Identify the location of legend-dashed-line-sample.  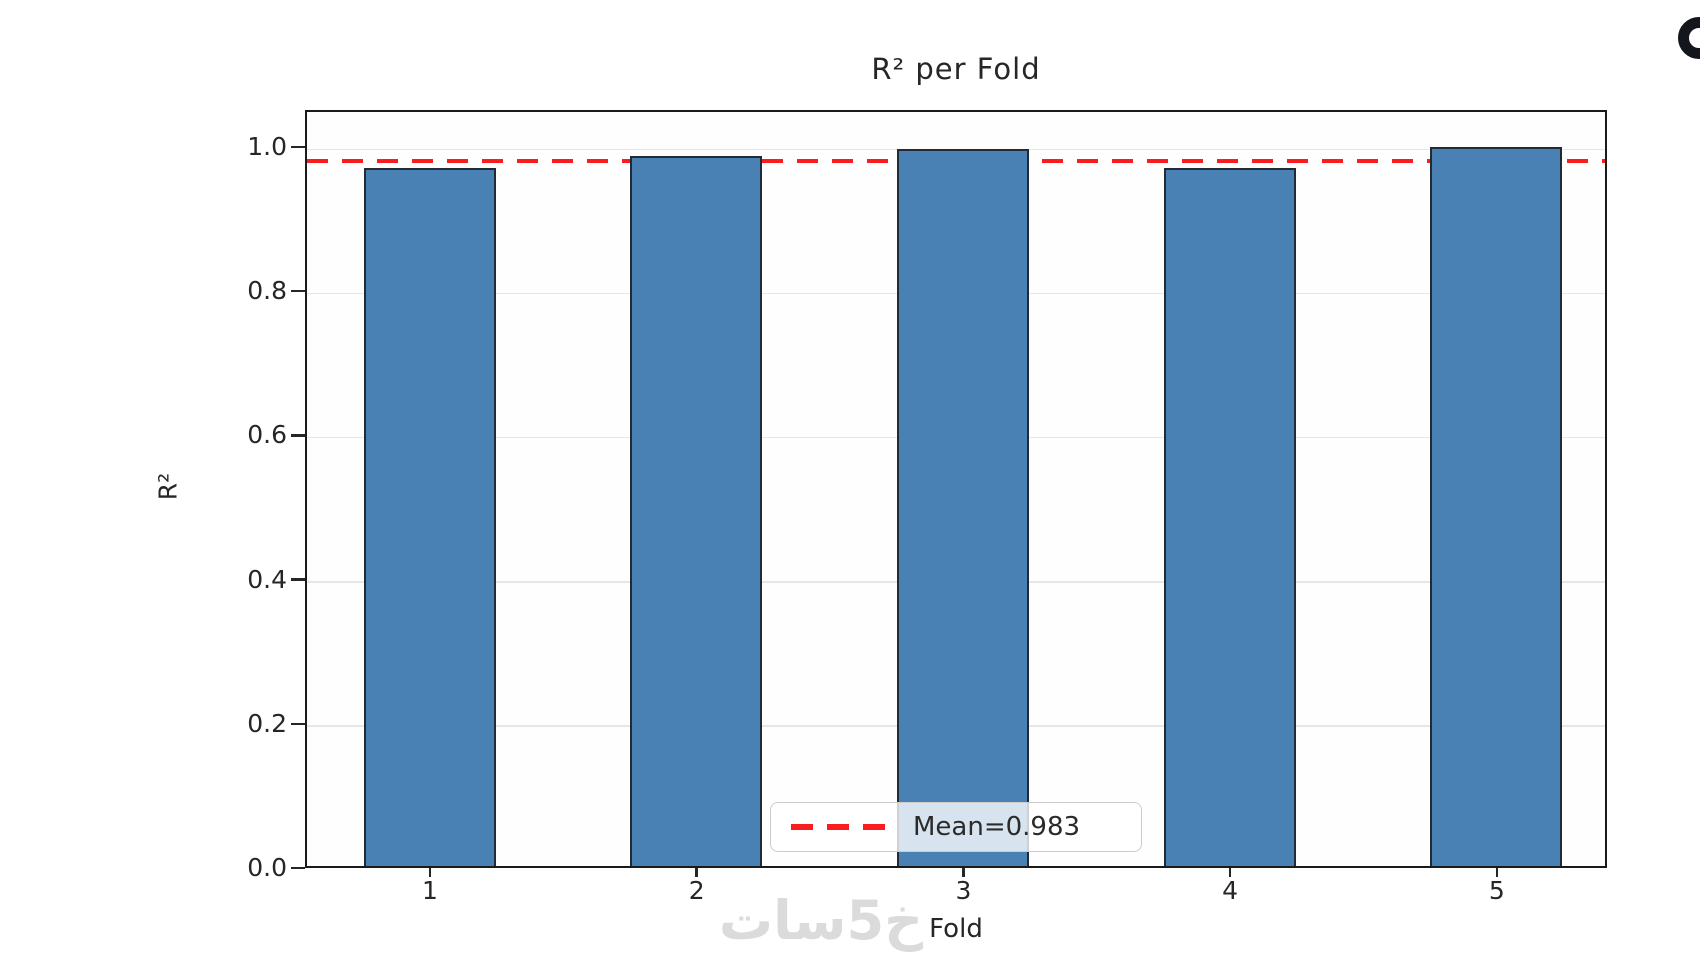
(839, 827).